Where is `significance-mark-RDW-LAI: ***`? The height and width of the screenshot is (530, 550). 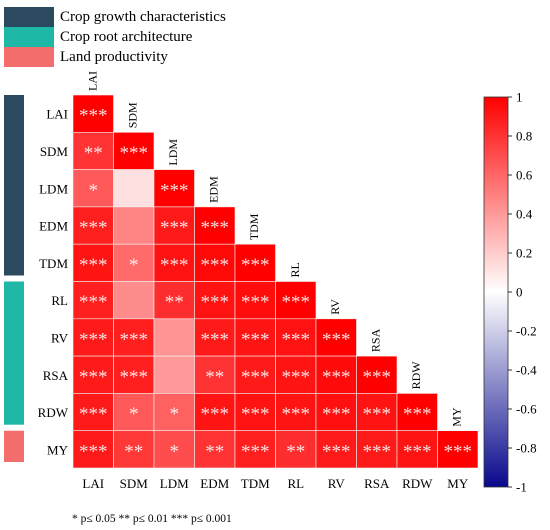
significance-mark-RDW-LAI: *** is located at coordinates (93, 414).